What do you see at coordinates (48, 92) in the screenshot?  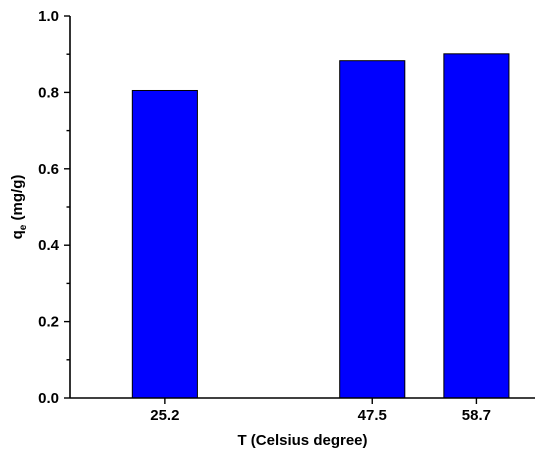 I see `y-tick-label-4: 0.8` at bounding box center [48, 92].